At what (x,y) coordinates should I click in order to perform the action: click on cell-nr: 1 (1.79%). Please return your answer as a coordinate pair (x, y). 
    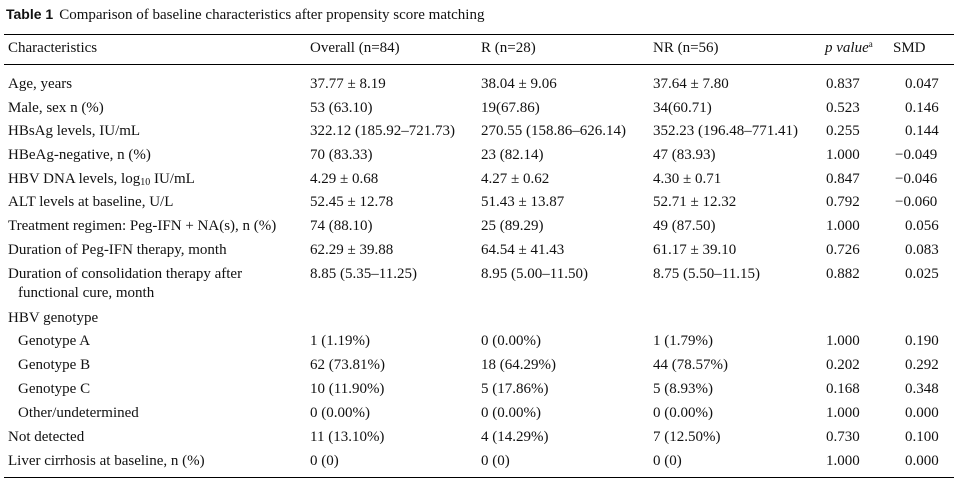
    Looking at the image, I should click on (683, 341).